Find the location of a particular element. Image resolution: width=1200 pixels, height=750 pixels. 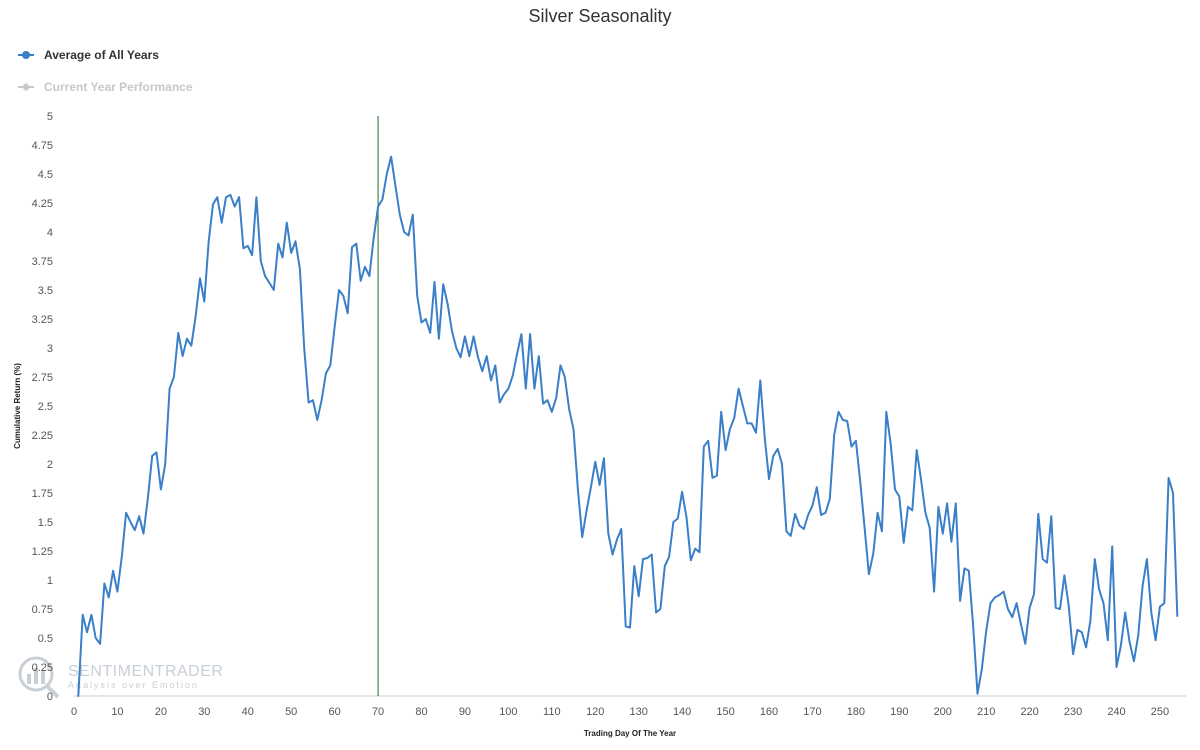

x-tick-label: 150 is located at coordinates (725, 712).